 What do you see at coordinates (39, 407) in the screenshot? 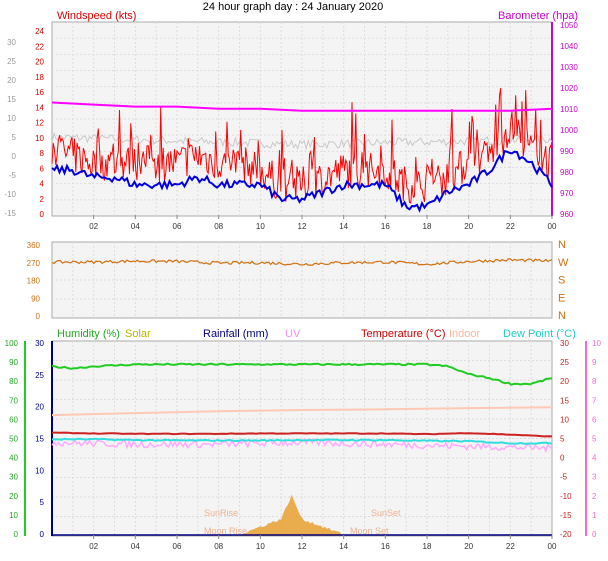
I see `rainfall-tick: 20` at bounding box center [39, 407].